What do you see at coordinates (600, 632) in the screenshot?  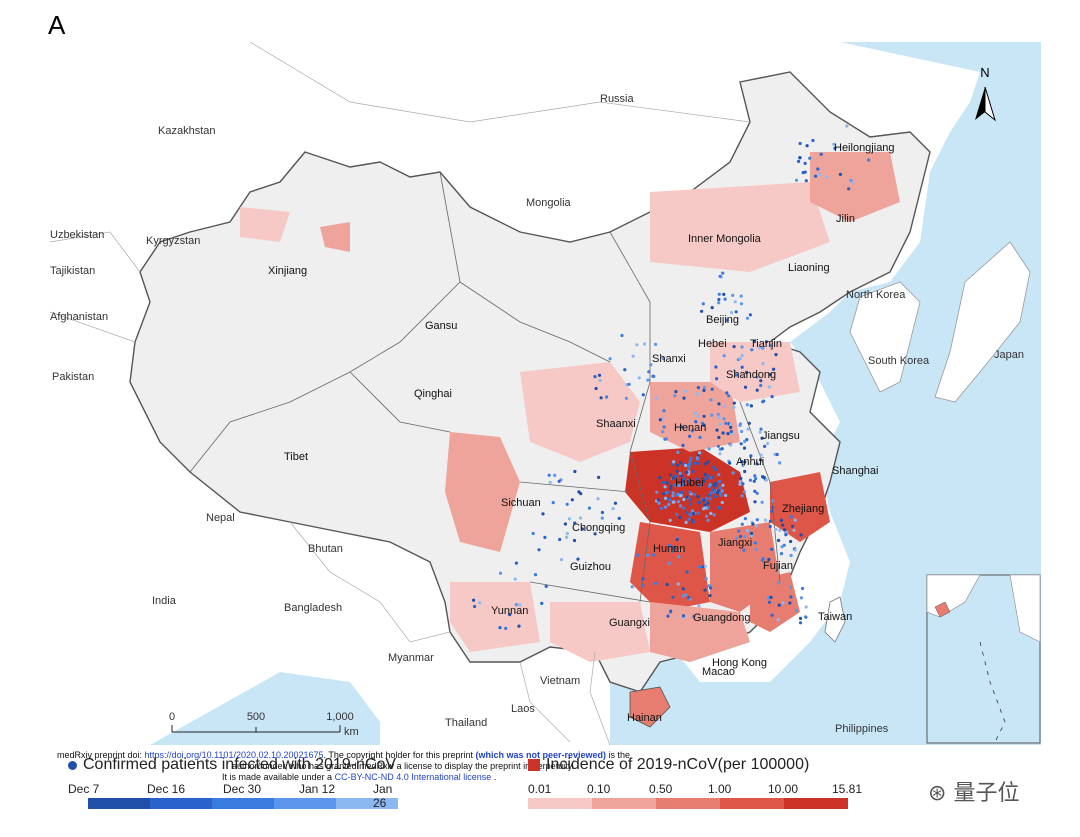 I see `region-guangxi` at bounding box center [600, 632].